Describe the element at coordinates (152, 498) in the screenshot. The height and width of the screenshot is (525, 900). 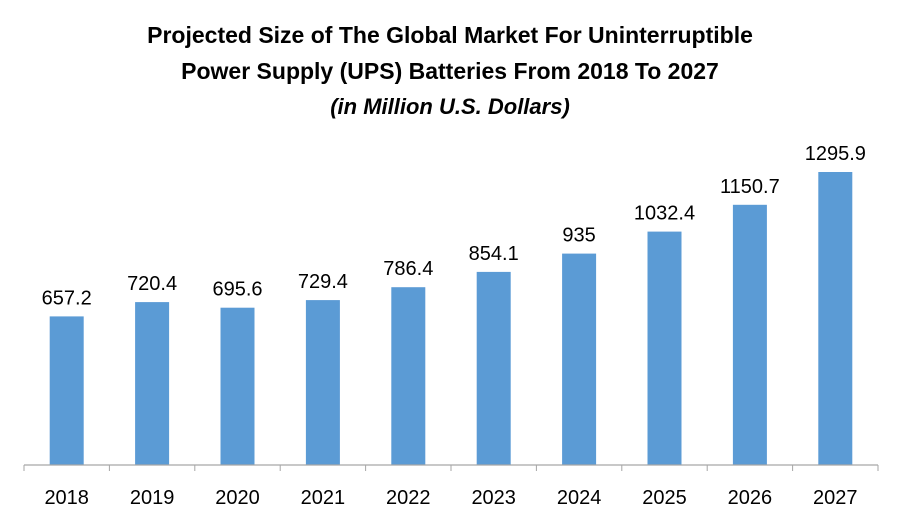
I see `x-tick-label-2019: 2019` at that location.